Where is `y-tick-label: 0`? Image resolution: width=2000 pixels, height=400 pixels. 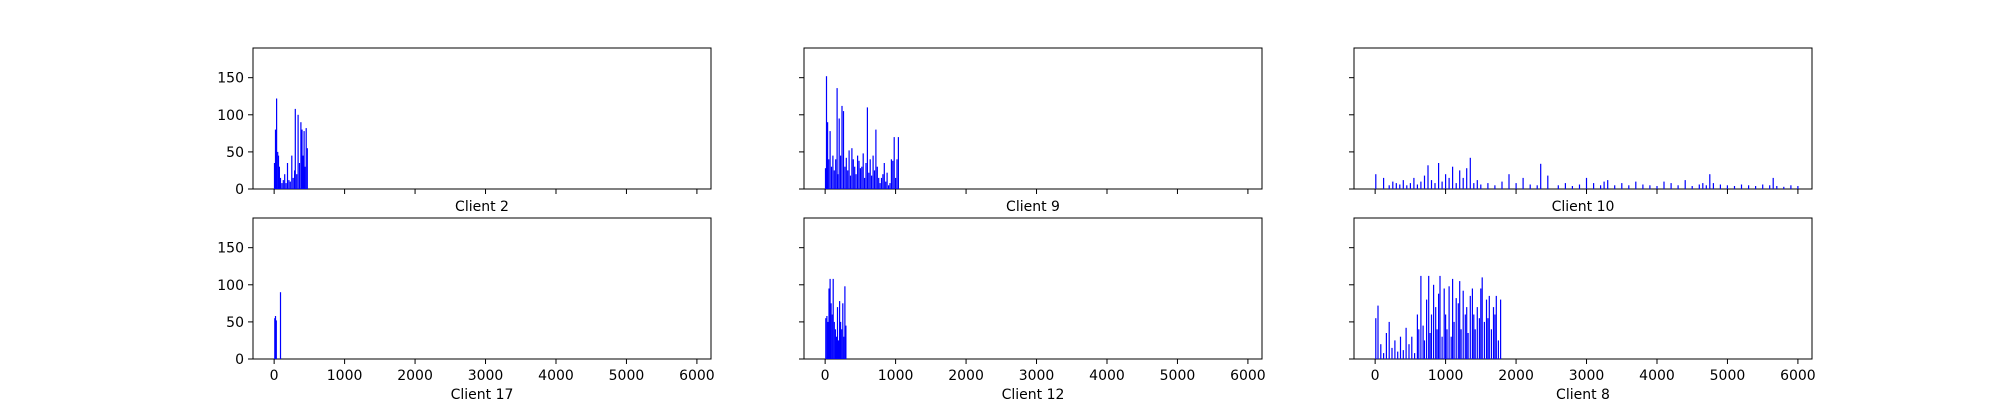 y-tick-label: 0 is located at coordinates (239, 360).